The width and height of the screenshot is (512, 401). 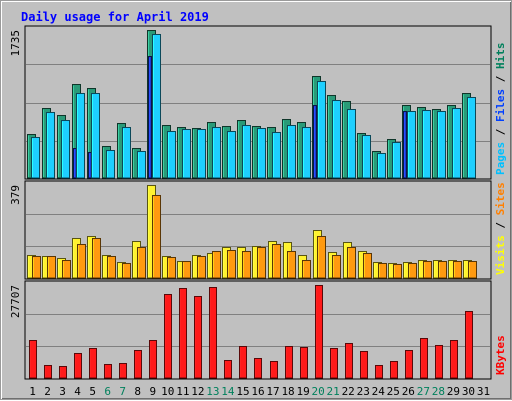 I want to click on bar-pages-day-15-face, so click(x=246, y=152).